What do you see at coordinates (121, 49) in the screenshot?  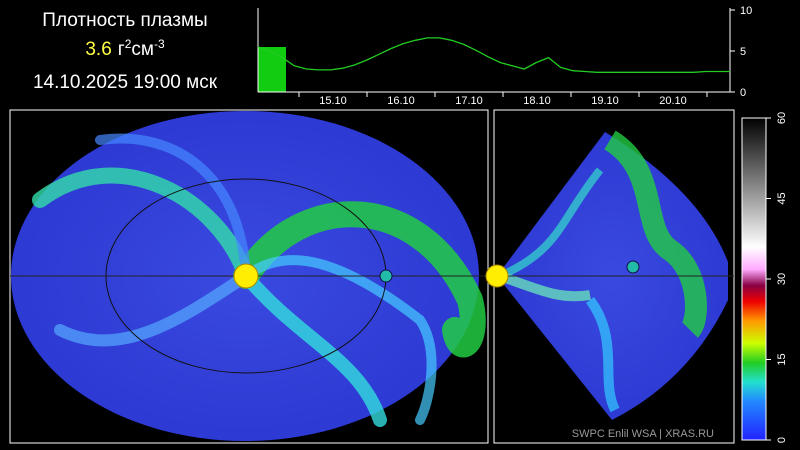 I see `unit: г` at bounding box center [121, 49].